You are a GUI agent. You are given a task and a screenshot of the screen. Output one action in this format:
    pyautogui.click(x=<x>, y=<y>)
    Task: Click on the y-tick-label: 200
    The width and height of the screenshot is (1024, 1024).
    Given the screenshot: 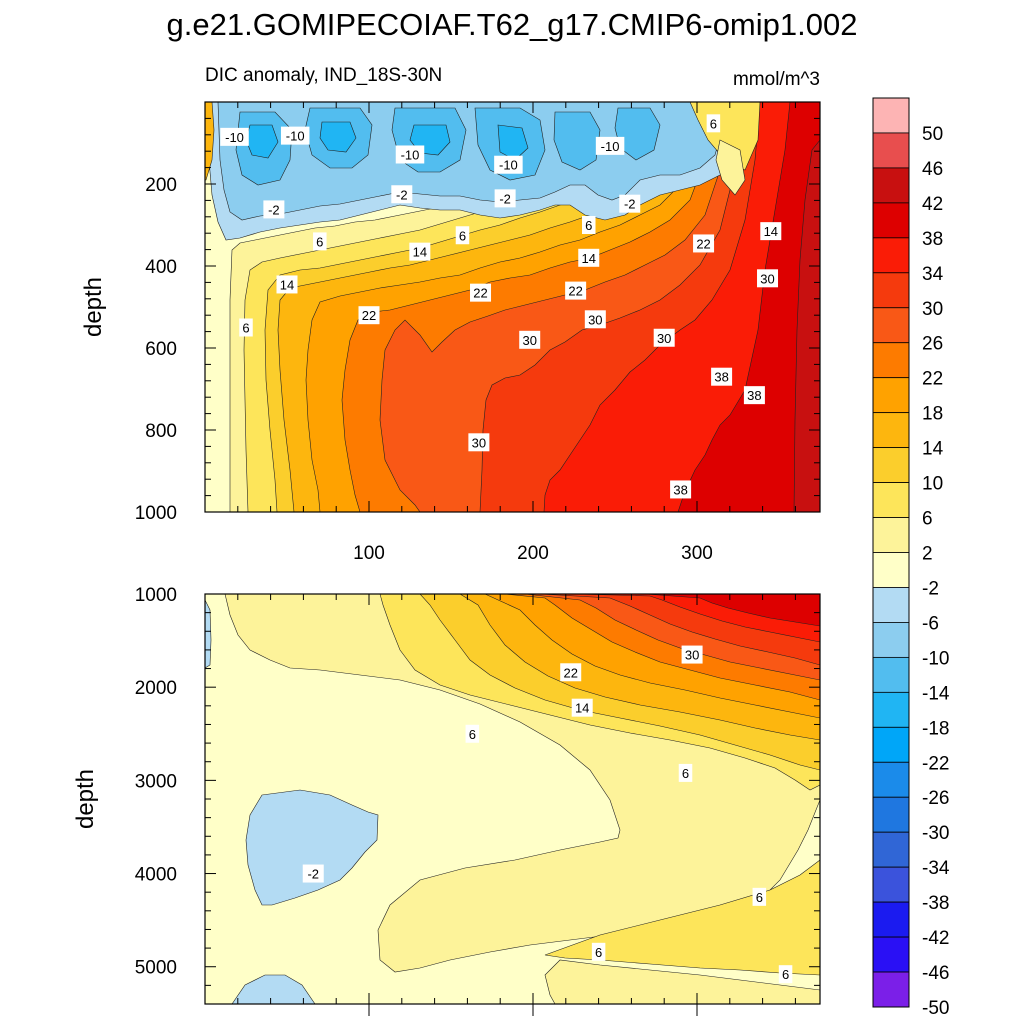 What is the action you would take?
    pyautogui.click(x=161, y=185)
    